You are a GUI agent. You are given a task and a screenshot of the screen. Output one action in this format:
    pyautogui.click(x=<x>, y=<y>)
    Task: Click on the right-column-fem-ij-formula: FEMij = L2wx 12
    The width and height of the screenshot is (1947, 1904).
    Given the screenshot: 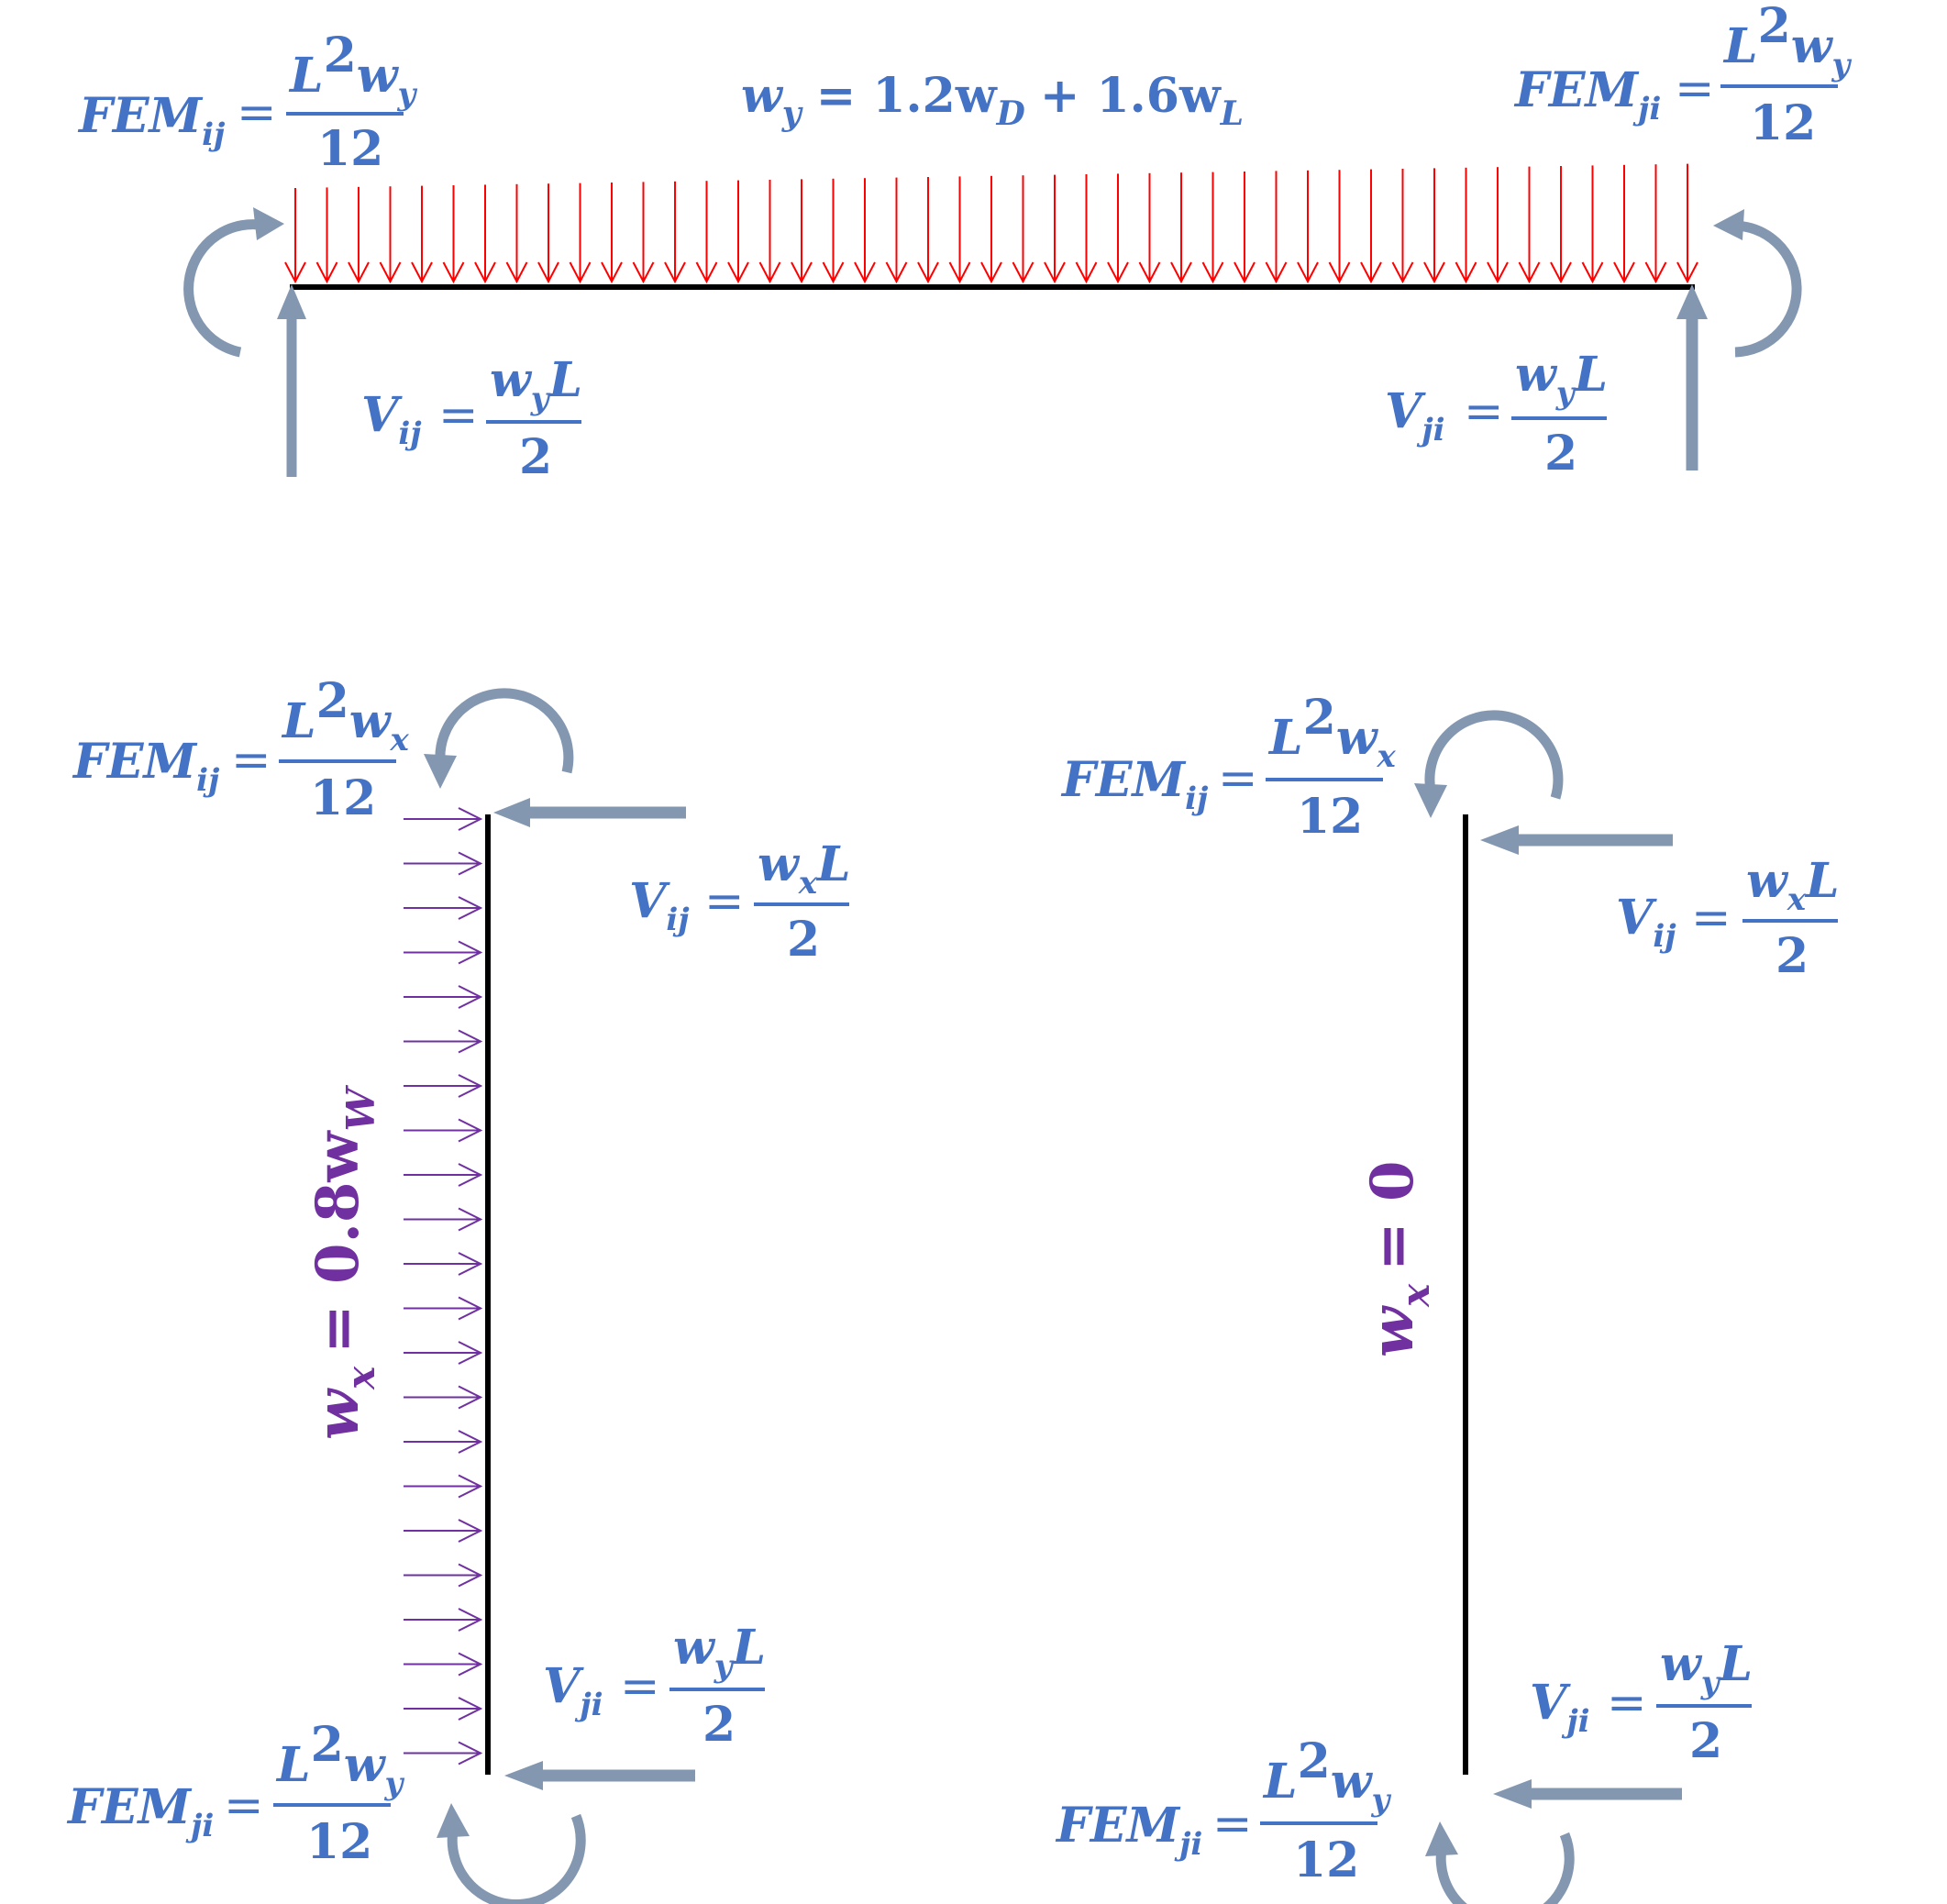 What is the action you would take?
    pyautogui.click(x=1229, y=767)
    